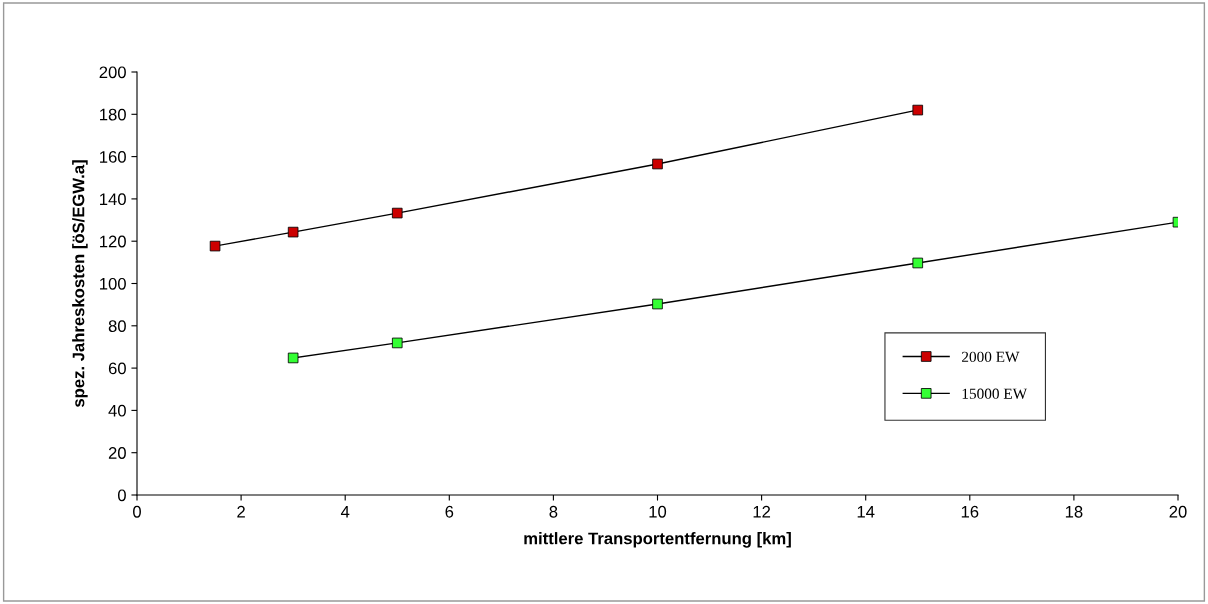 Image resolution: width=1208 pixels, height=604 pixels. I want to click on x-tick-label: 18, so click(1074, 511).